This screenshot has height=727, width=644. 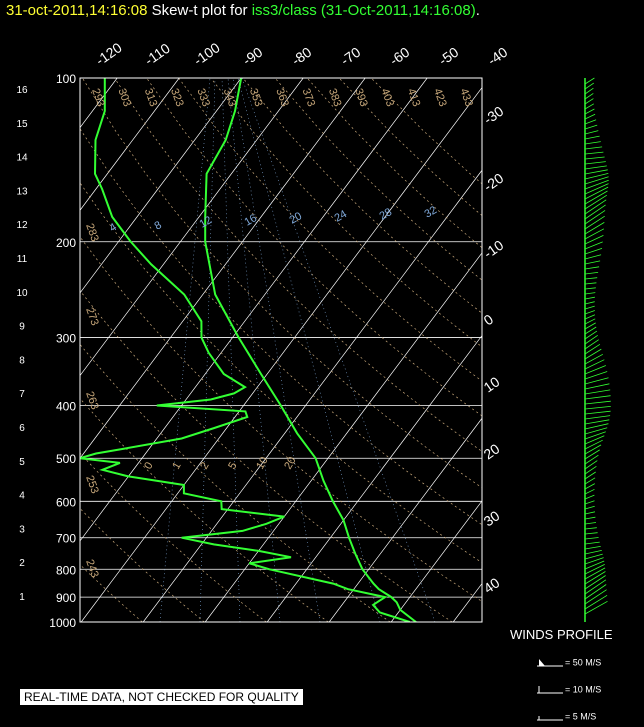 What do you see at coordinates (66, 570) in the screenshot?
I see `pressure-tick-label: 800` at bounding box center [66, 570].